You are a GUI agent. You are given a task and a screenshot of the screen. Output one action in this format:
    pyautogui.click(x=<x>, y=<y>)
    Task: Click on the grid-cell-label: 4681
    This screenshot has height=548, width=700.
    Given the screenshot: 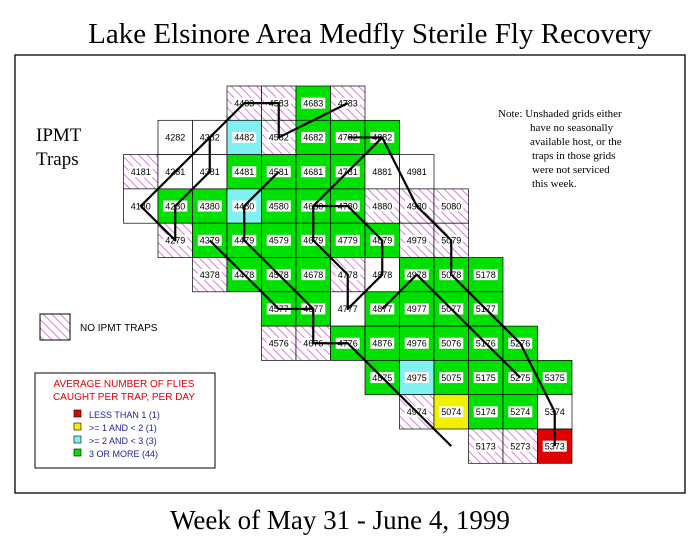 What is the action you would take?
    pyautogui.click(x=313, y=172)
    